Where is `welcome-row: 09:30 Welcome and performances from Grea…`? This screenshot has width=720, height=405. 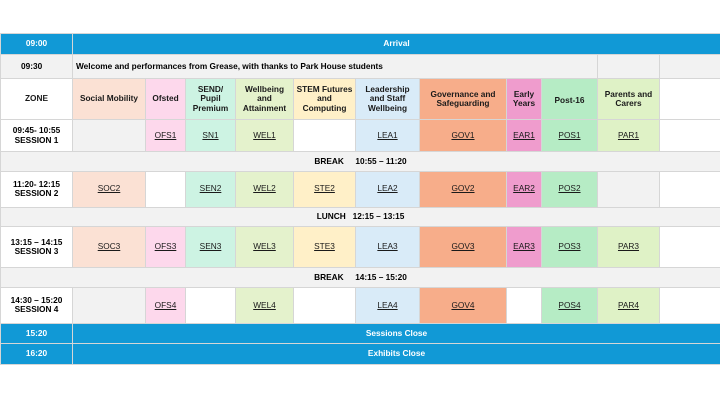
welcome-row: 09:30 Welcome and performances from Grea… is located at coordinates (360, 66).